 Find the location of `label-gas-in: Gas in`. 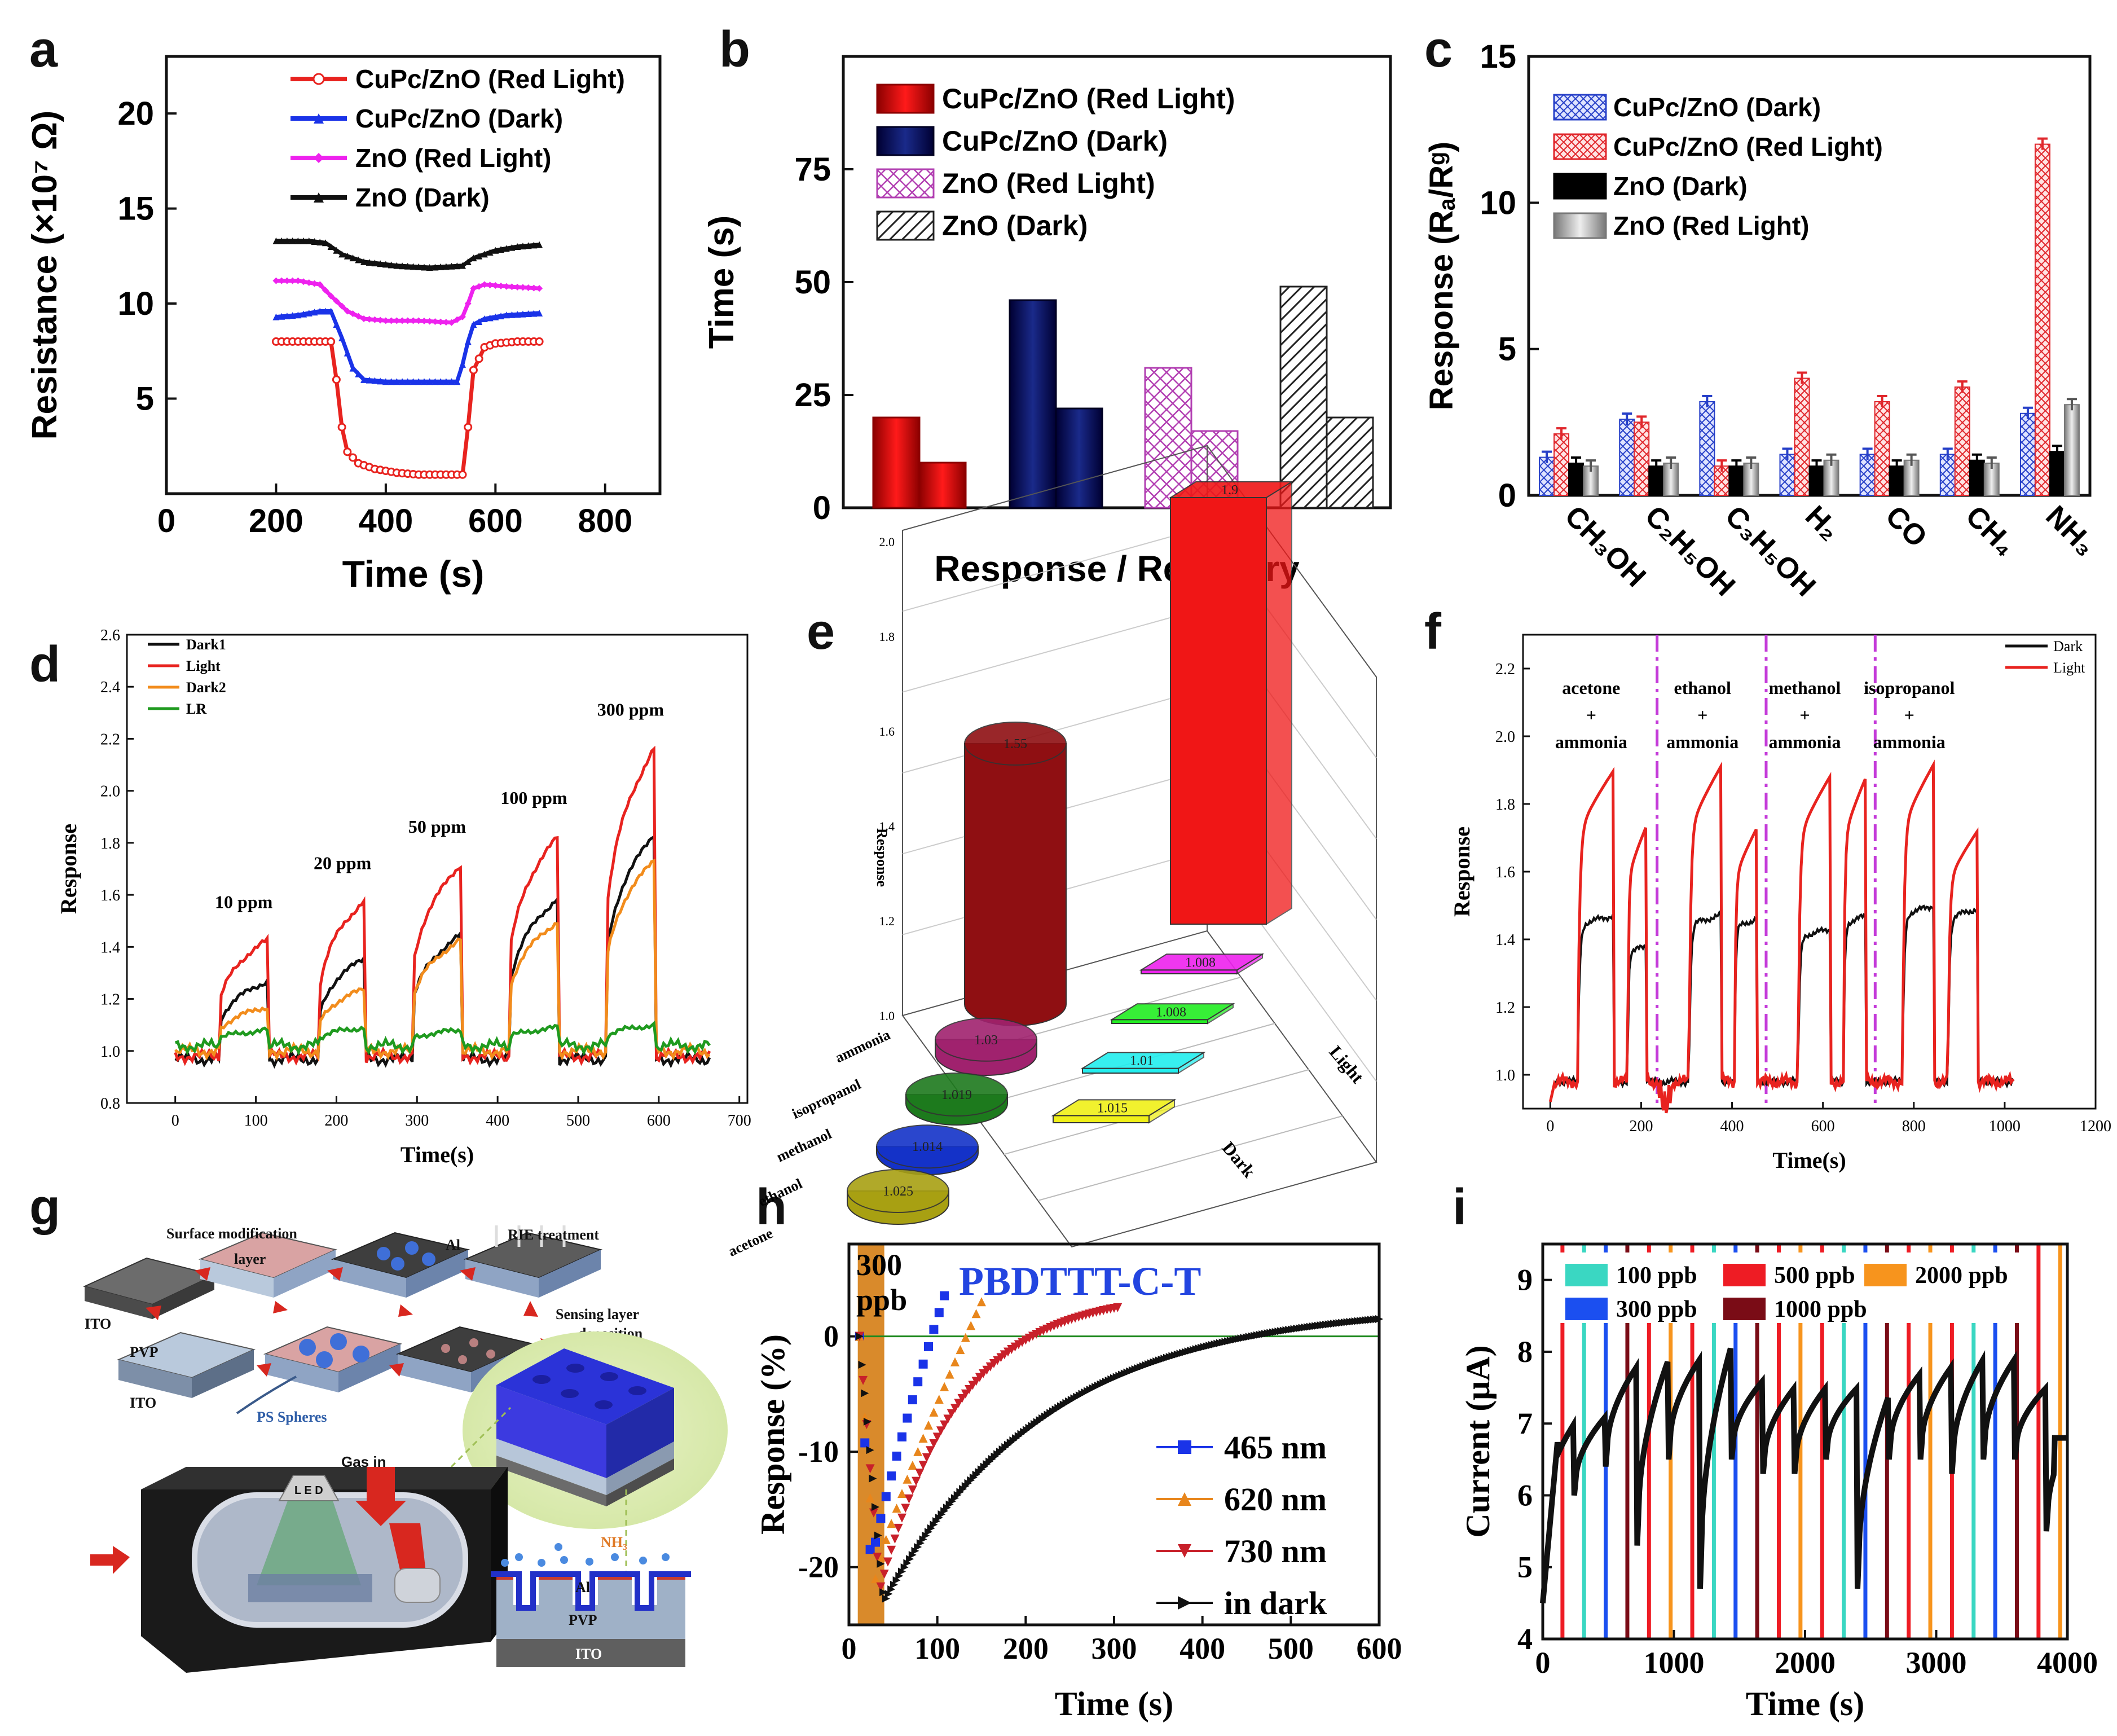

label-gas-in: Gas in is located at coordinates (363, 1462).